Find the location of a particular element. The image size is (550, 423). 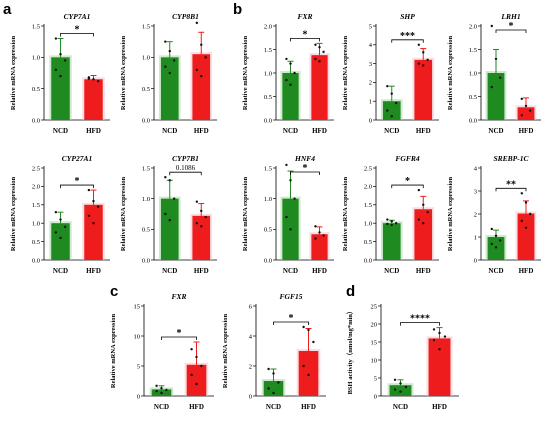

chart-c2: FGF15 Relative mRNA expression 0 2 4 6 NCD HFD * is located at coordinates (274, 351).